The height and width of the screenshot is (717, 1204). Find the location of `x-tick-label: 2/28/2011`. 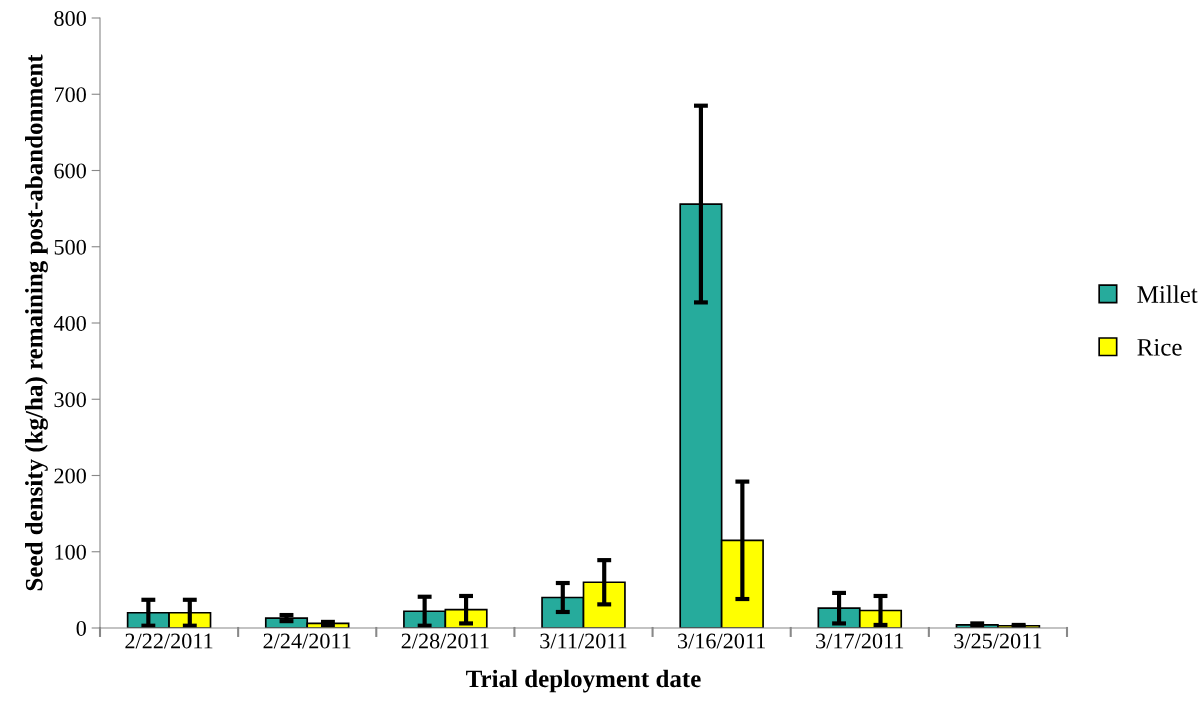

x-tick-label: 2/28/2011 is located at coordinates (445, 641).